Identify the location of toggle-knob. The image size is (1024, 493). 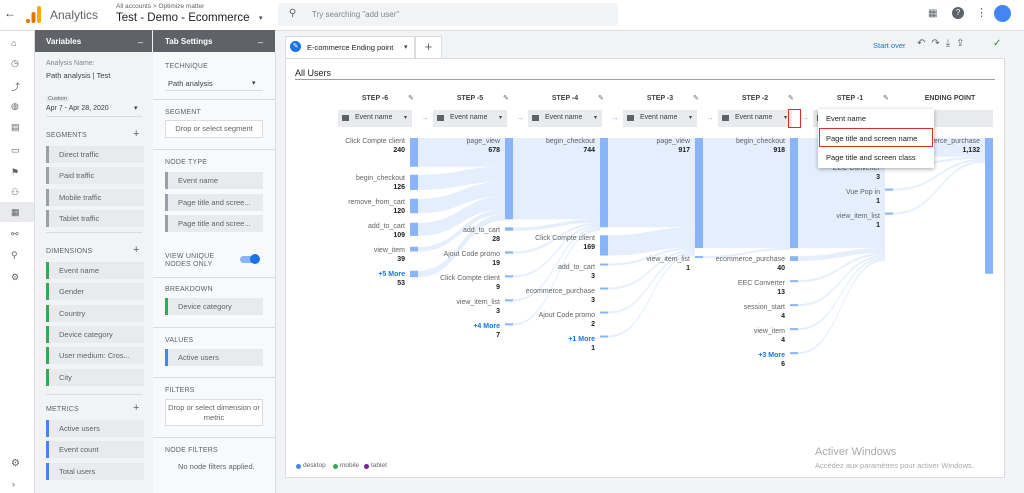
(255, 259).